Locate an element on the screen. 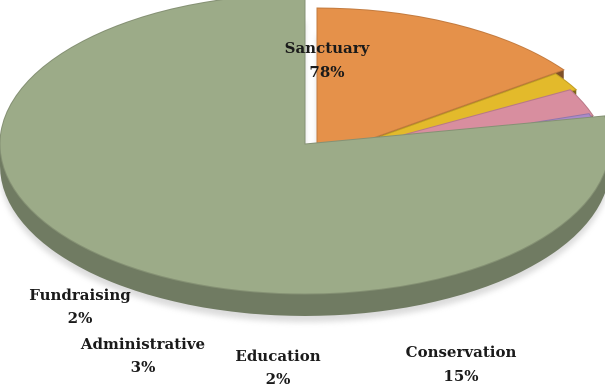  label-education-value: 2% is located at coordinates (278, 378).